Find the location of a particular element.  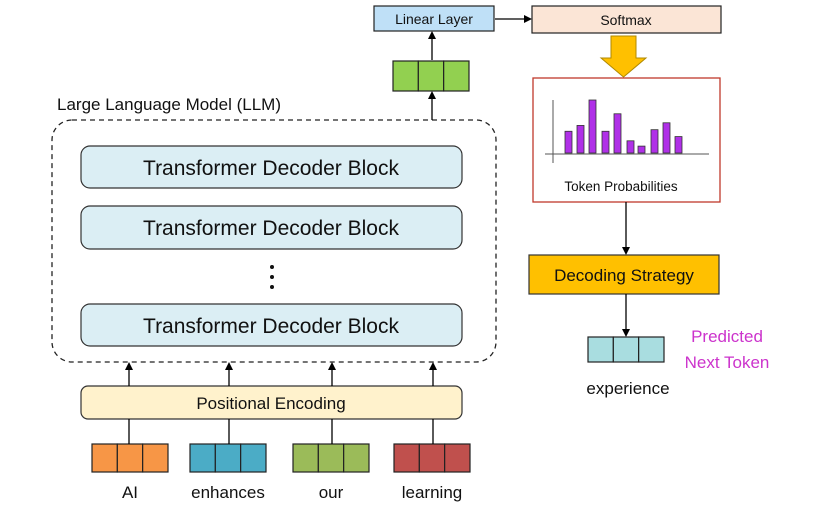

decoding-strategy-box: Decoding Strategy is located at coordinates (624, 274).